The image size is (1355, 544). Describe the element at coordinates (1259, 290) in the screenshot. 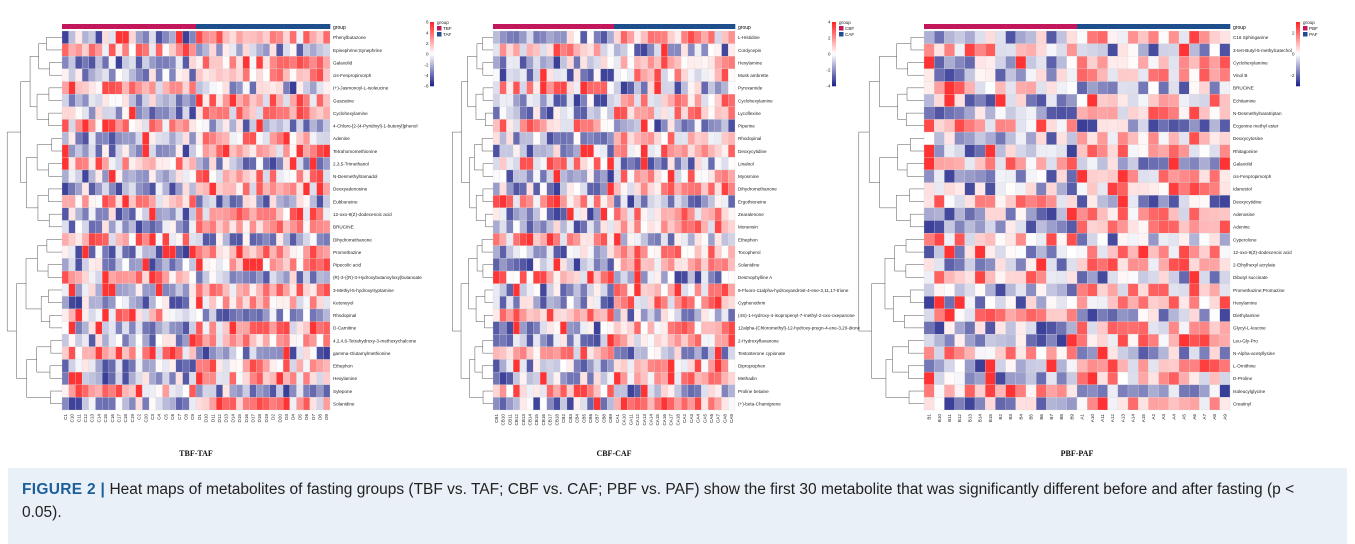

I see `metabolite-label: Promethazine;Promazine` at that location.